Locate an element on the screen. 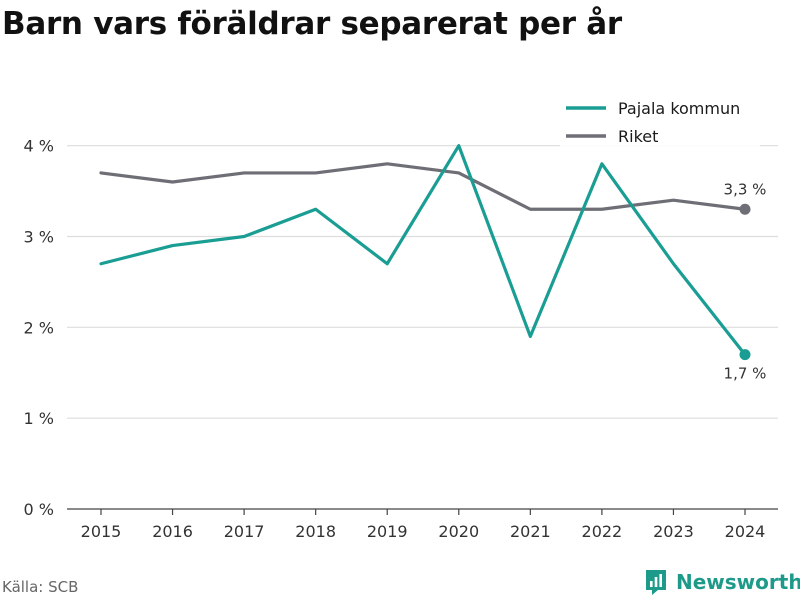 The width and height of the screenshot is (800, 600). brand-name: Newsworthy is located at coordinates (738, 582).